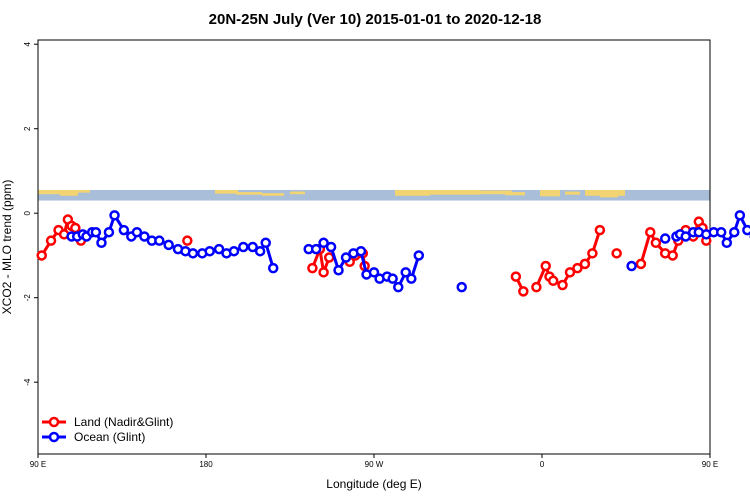  What do you see at coordinates (206, 464) in the screenshot?
I see `x-tick-label: 180` at bounding box center [206, 464].